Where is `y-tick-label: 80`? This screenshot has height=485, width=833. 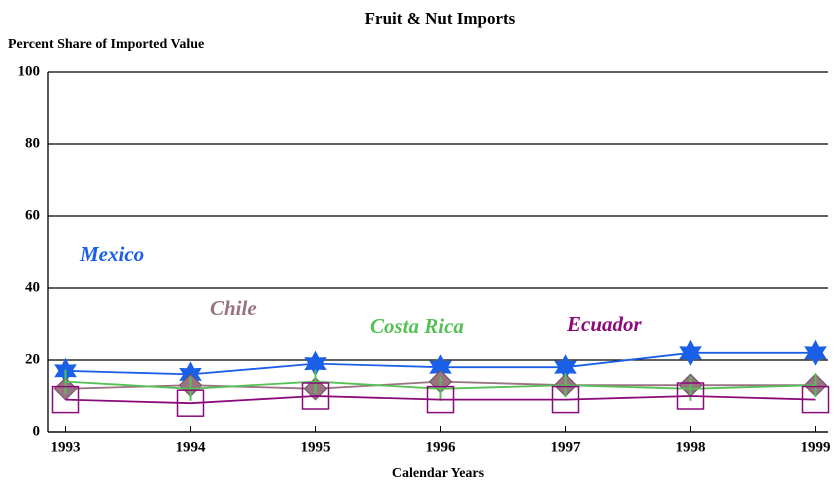 y-tick-label: 80 is located at coordinates (32, 143).